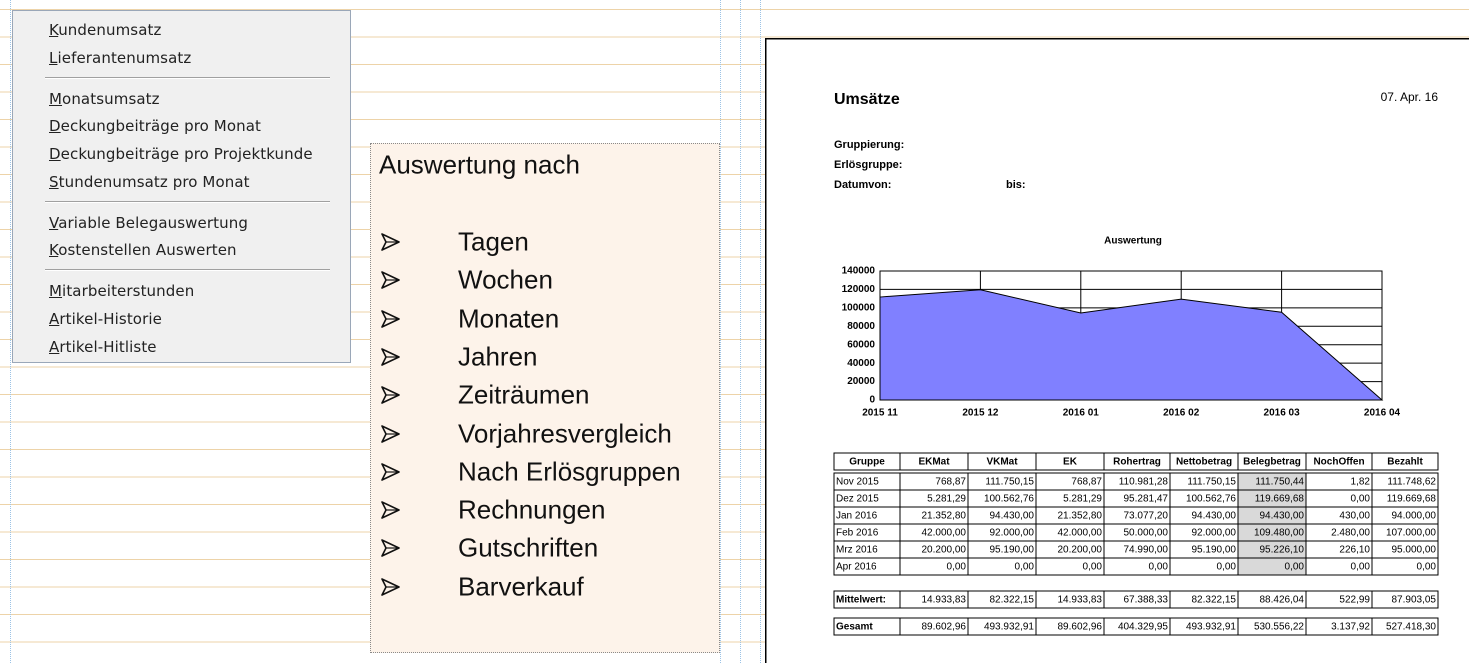 The height and width of the screenshot is (663, 1469). What do you see at coordinates (1354, 600) in the screenshot?
I see `table-cell-text: 522,99` at bounding box center [1354, 600].